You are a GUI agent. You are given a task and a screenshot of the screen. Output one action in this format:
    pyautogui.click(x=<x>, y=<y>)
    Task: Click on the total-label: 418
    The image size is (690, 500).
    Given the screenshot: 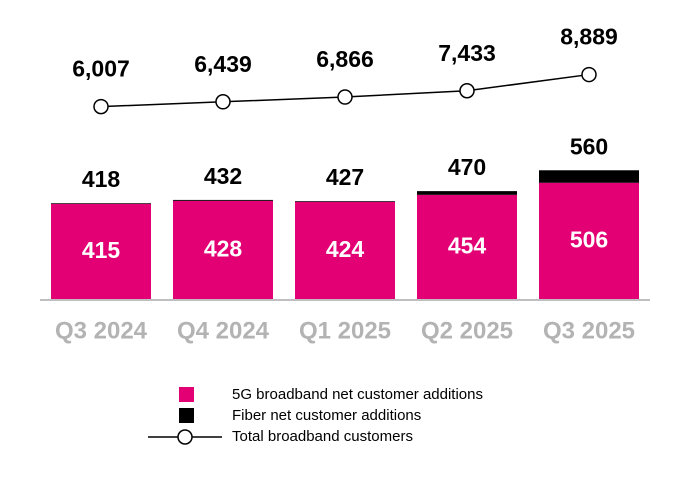 What is the action you would take?
    pyautogui.click(x=101, y=179)
    